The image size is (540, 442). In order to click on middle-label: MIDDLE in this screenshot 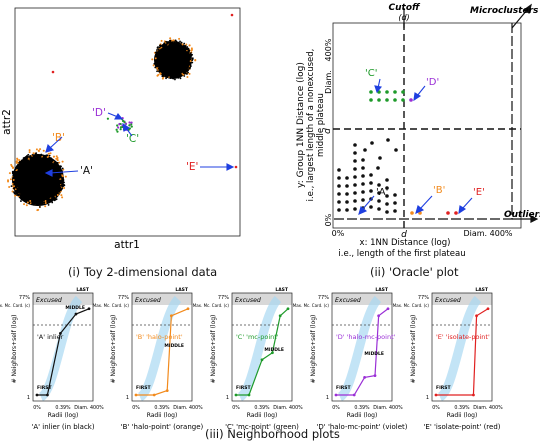, I will do `click(174, 346)`.